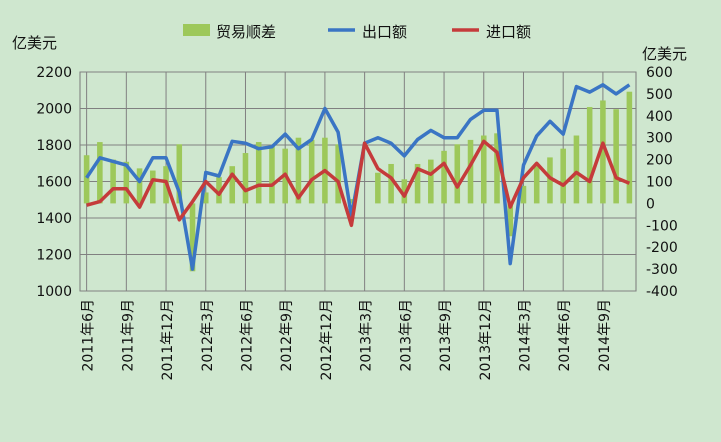 This screenshot has width=721, height=442. Describe the element at coordinates (247, 335) in the screenshot. I see `x-tick-label: 2012年6月` at that location.